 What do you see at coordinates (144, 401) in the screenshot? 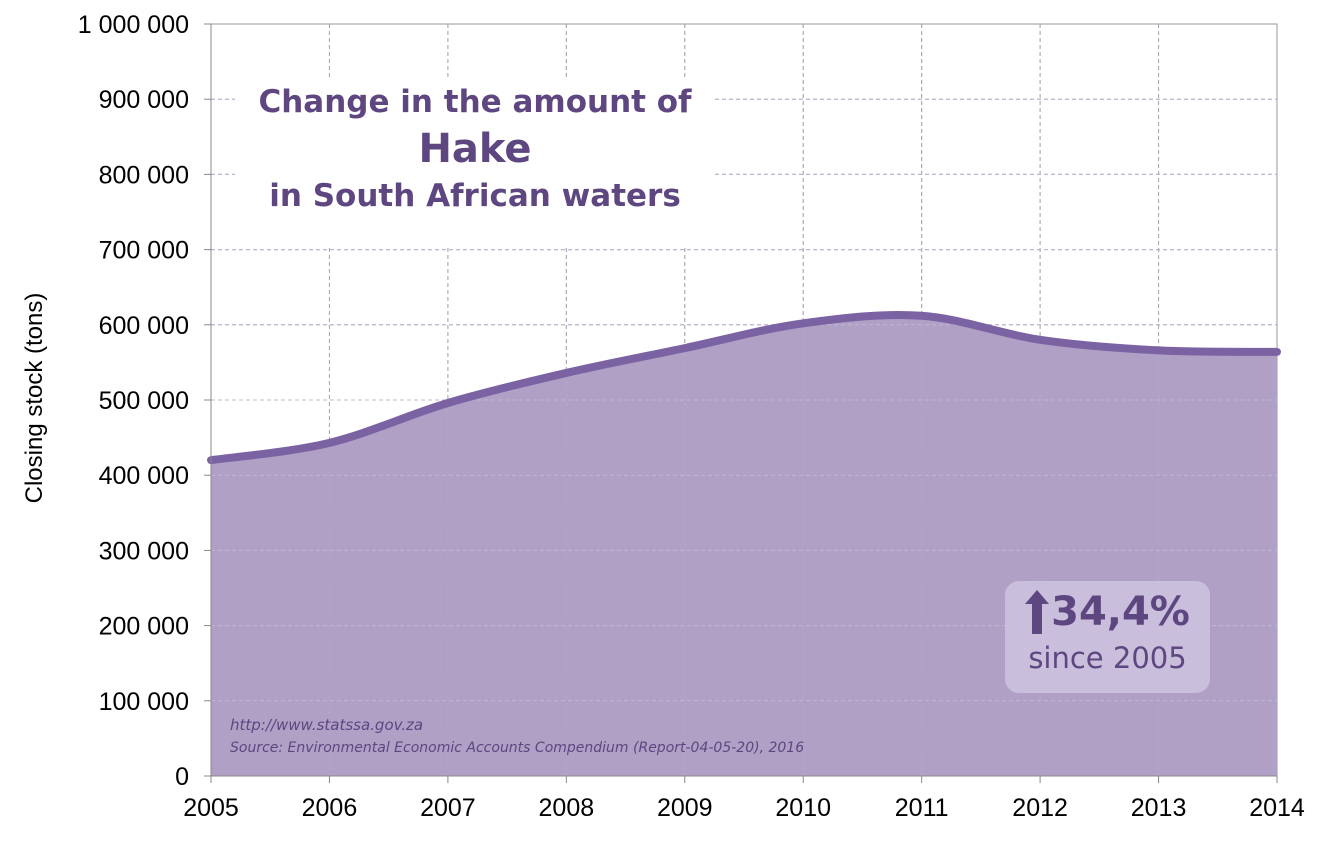
I see `y-tick-label: 500 000` at bounding box center [144, 401].